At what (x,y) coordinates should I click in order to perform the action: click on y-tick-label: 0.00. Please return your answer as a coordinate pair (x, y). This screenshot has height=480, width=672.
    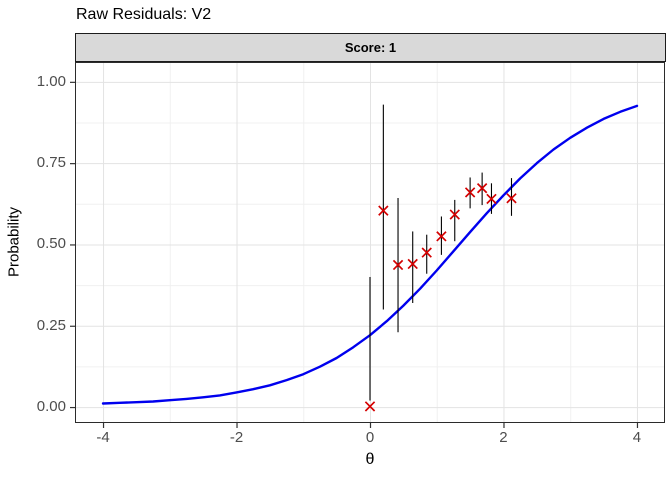
    Looking at the image, I should click on (51, 407).